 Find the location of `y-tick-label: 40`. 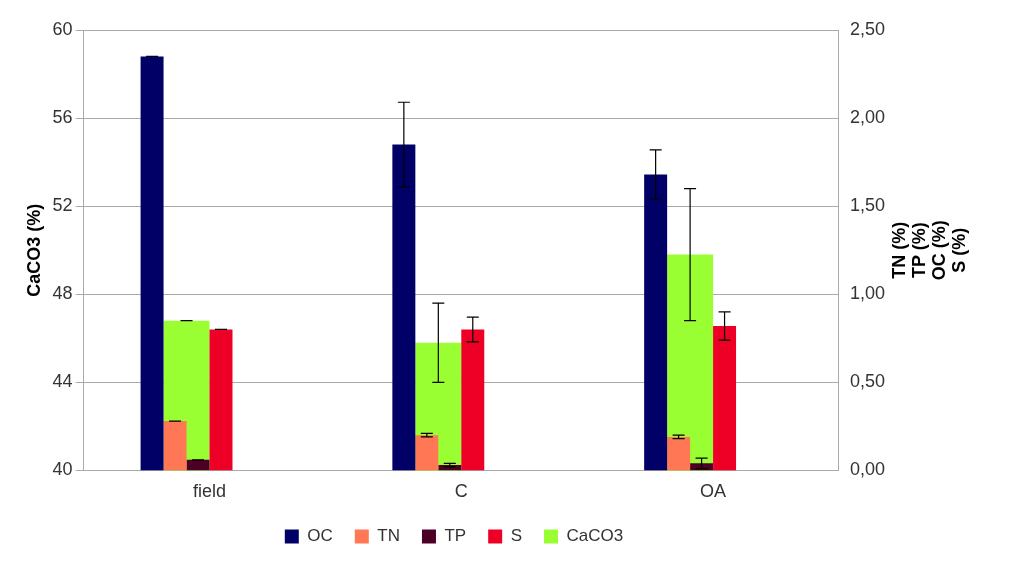

y-tick-label: 40 is located at coordinates (62, 469).